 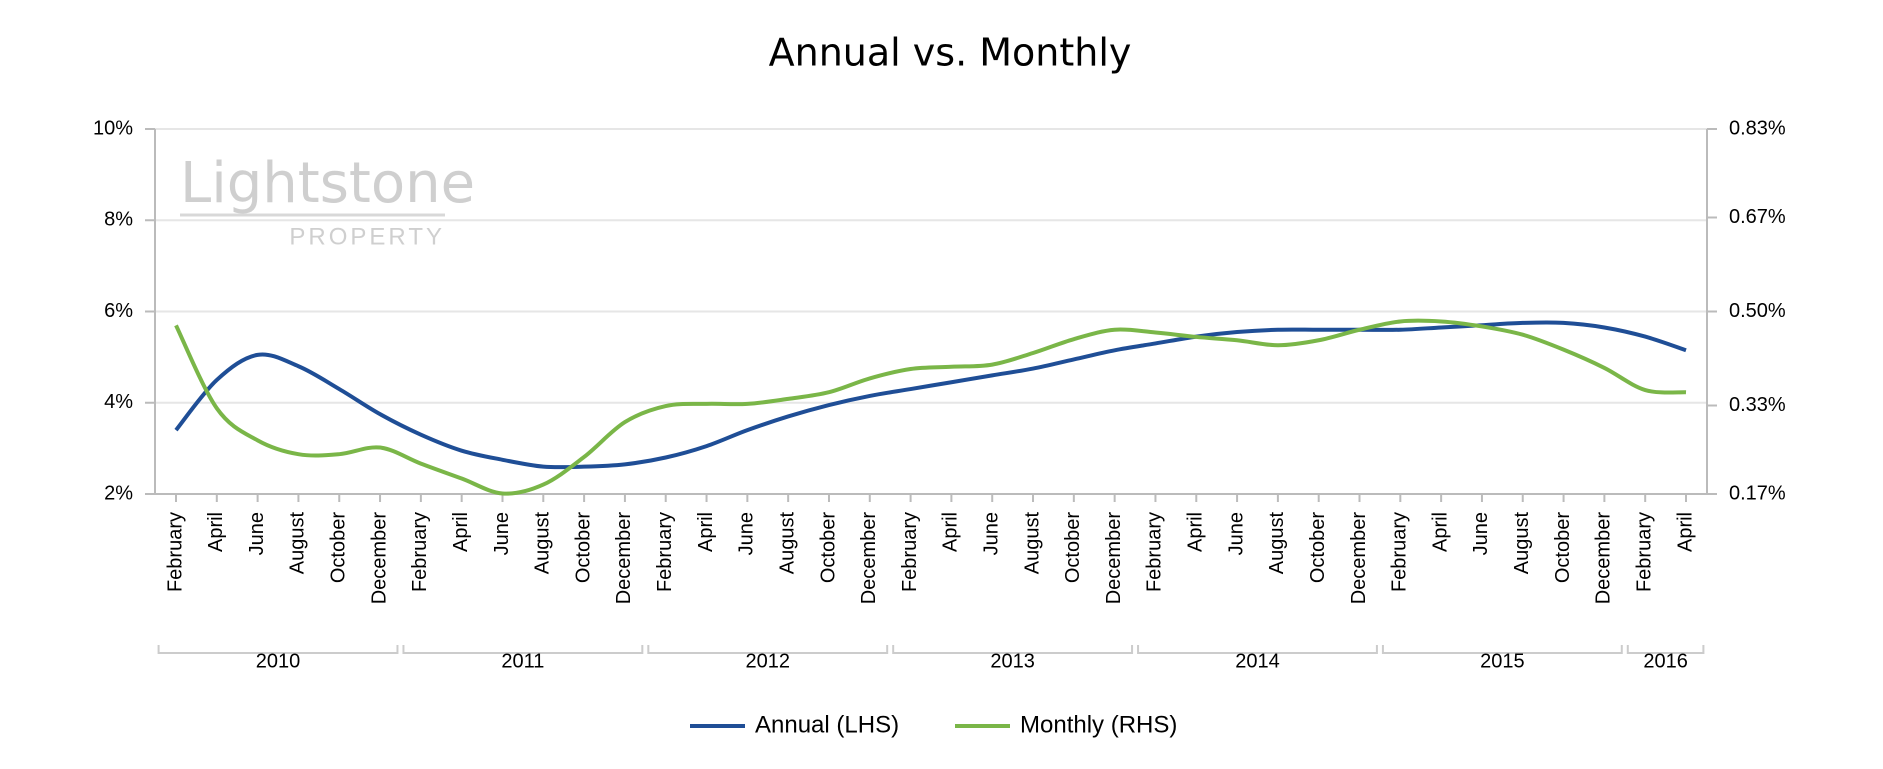 What do you see at coordinates (950, 53) in the screenshot?
I see `chart-title: Annual vs. Monthly` at bounding box center [950, 53].